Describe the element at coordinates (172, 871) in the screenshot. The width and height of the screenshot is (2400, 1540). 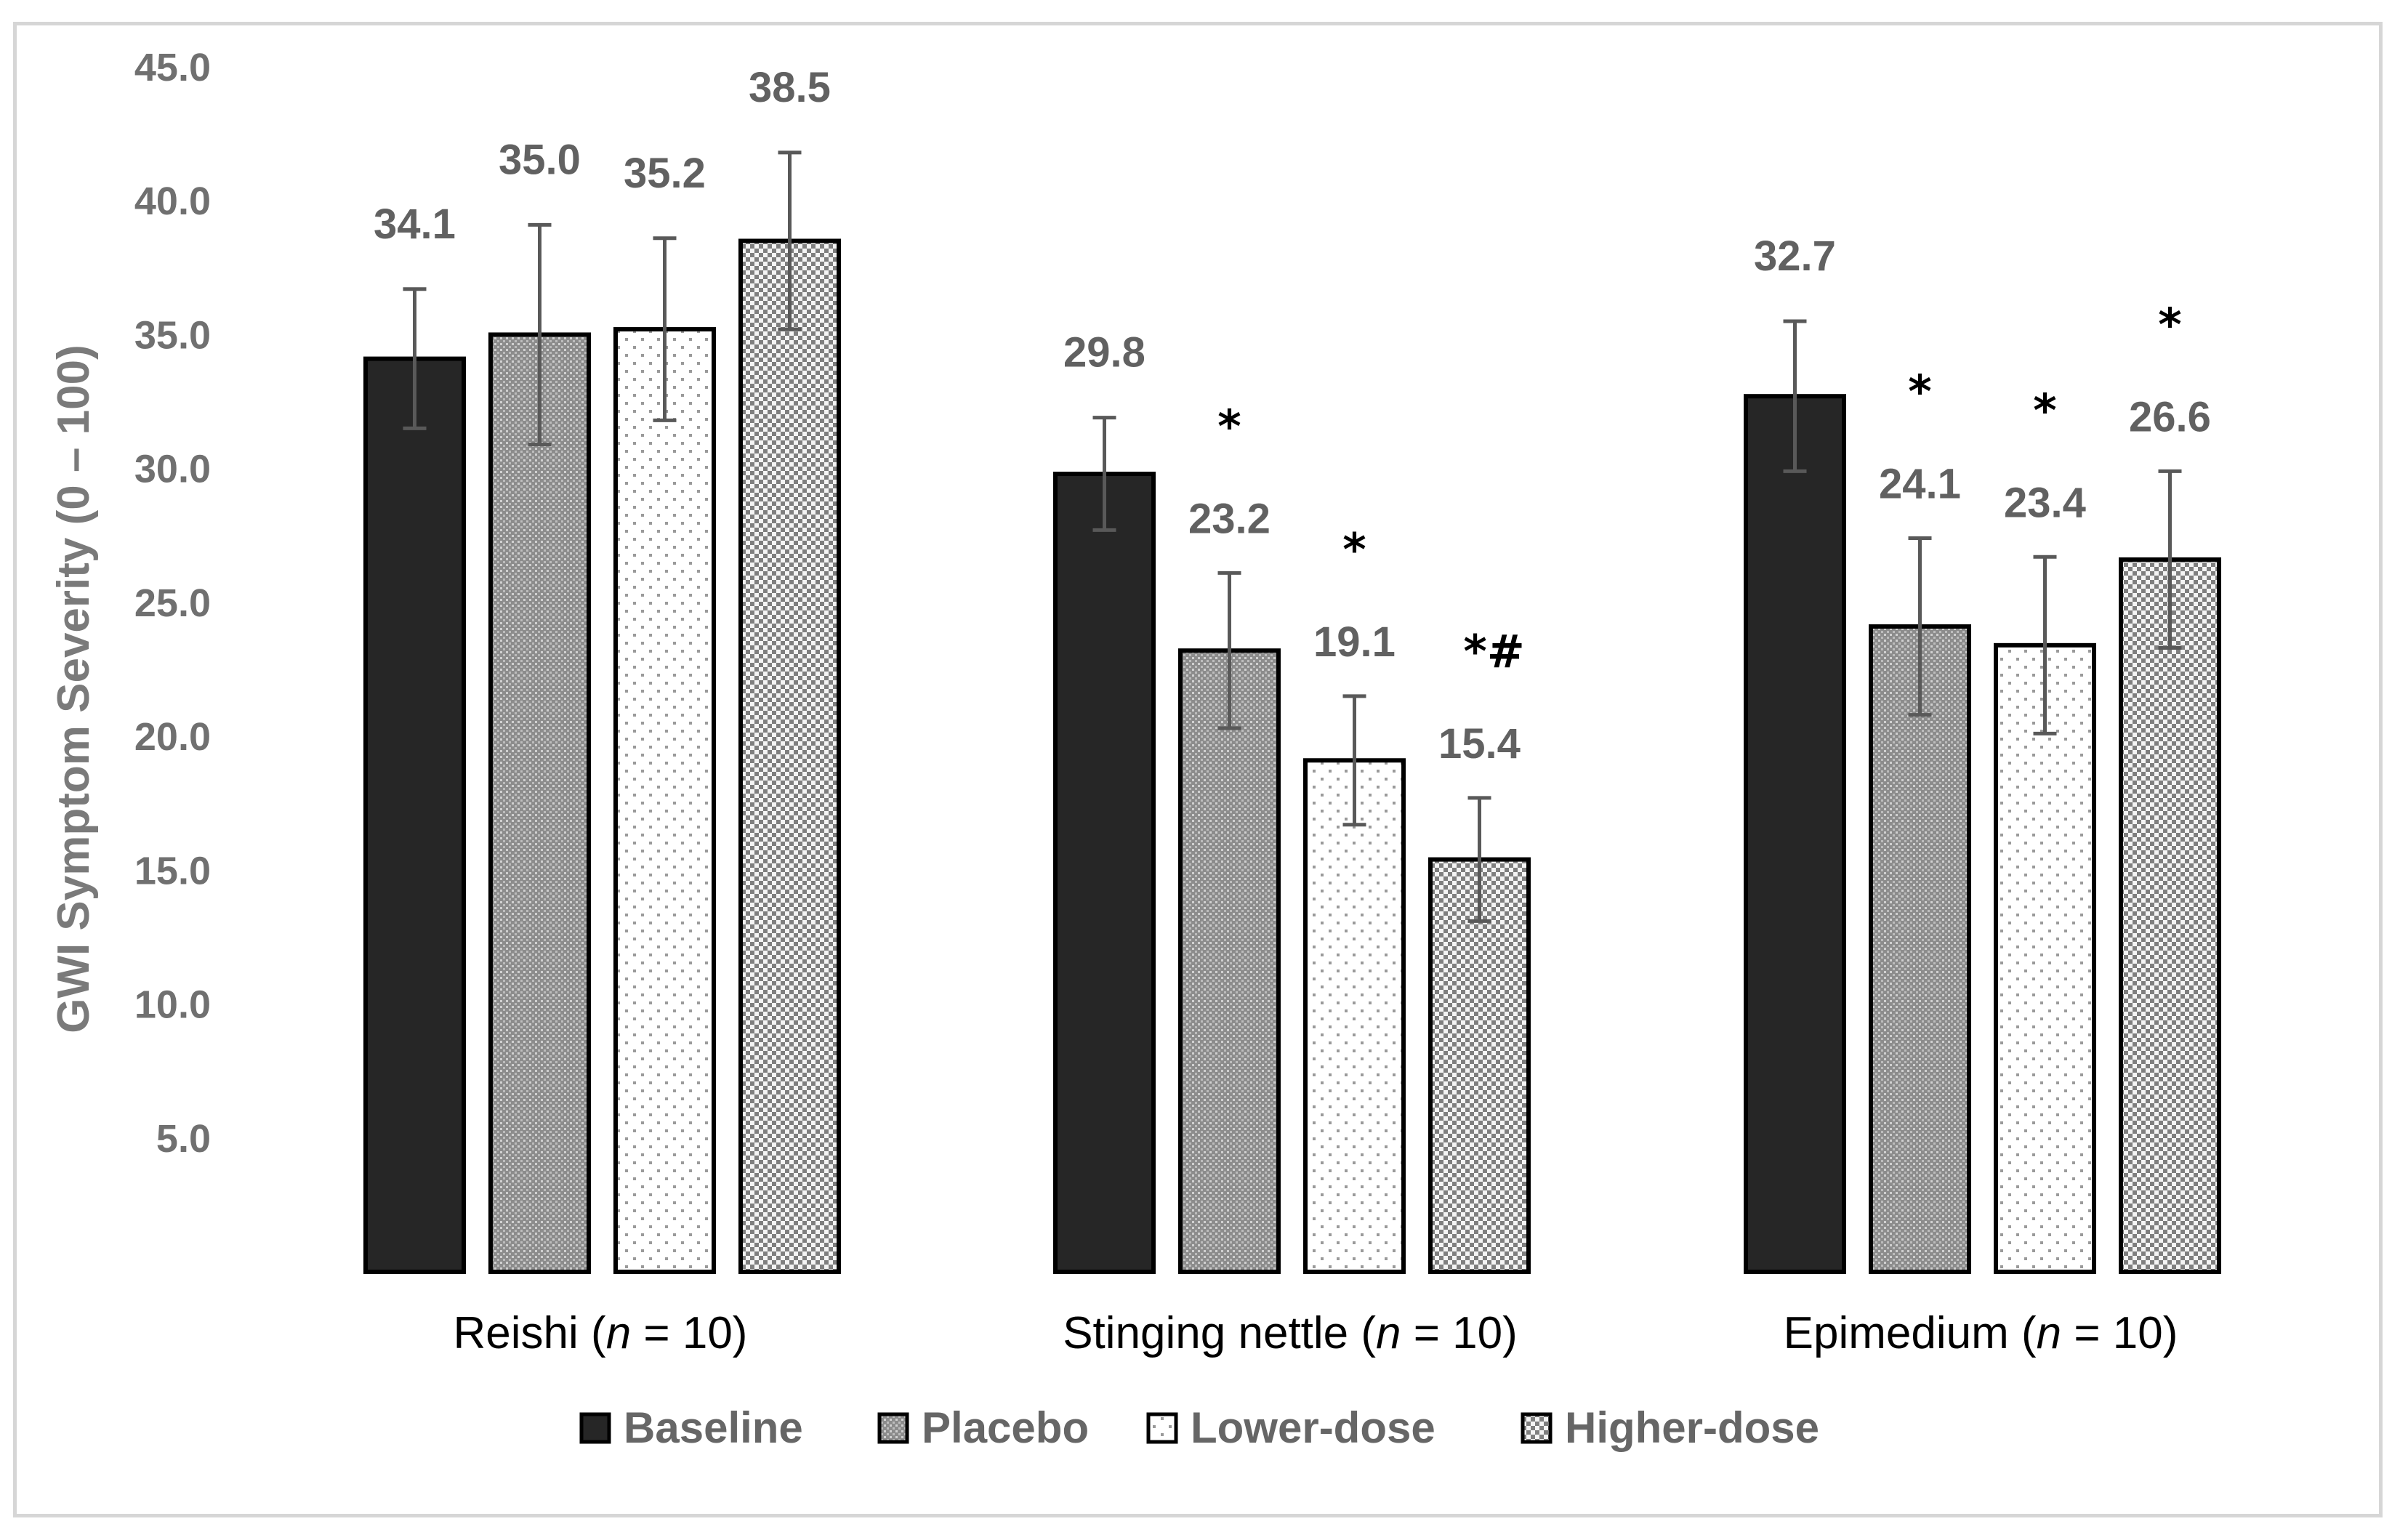
I see `y-tick-label: 15.0` at that location.